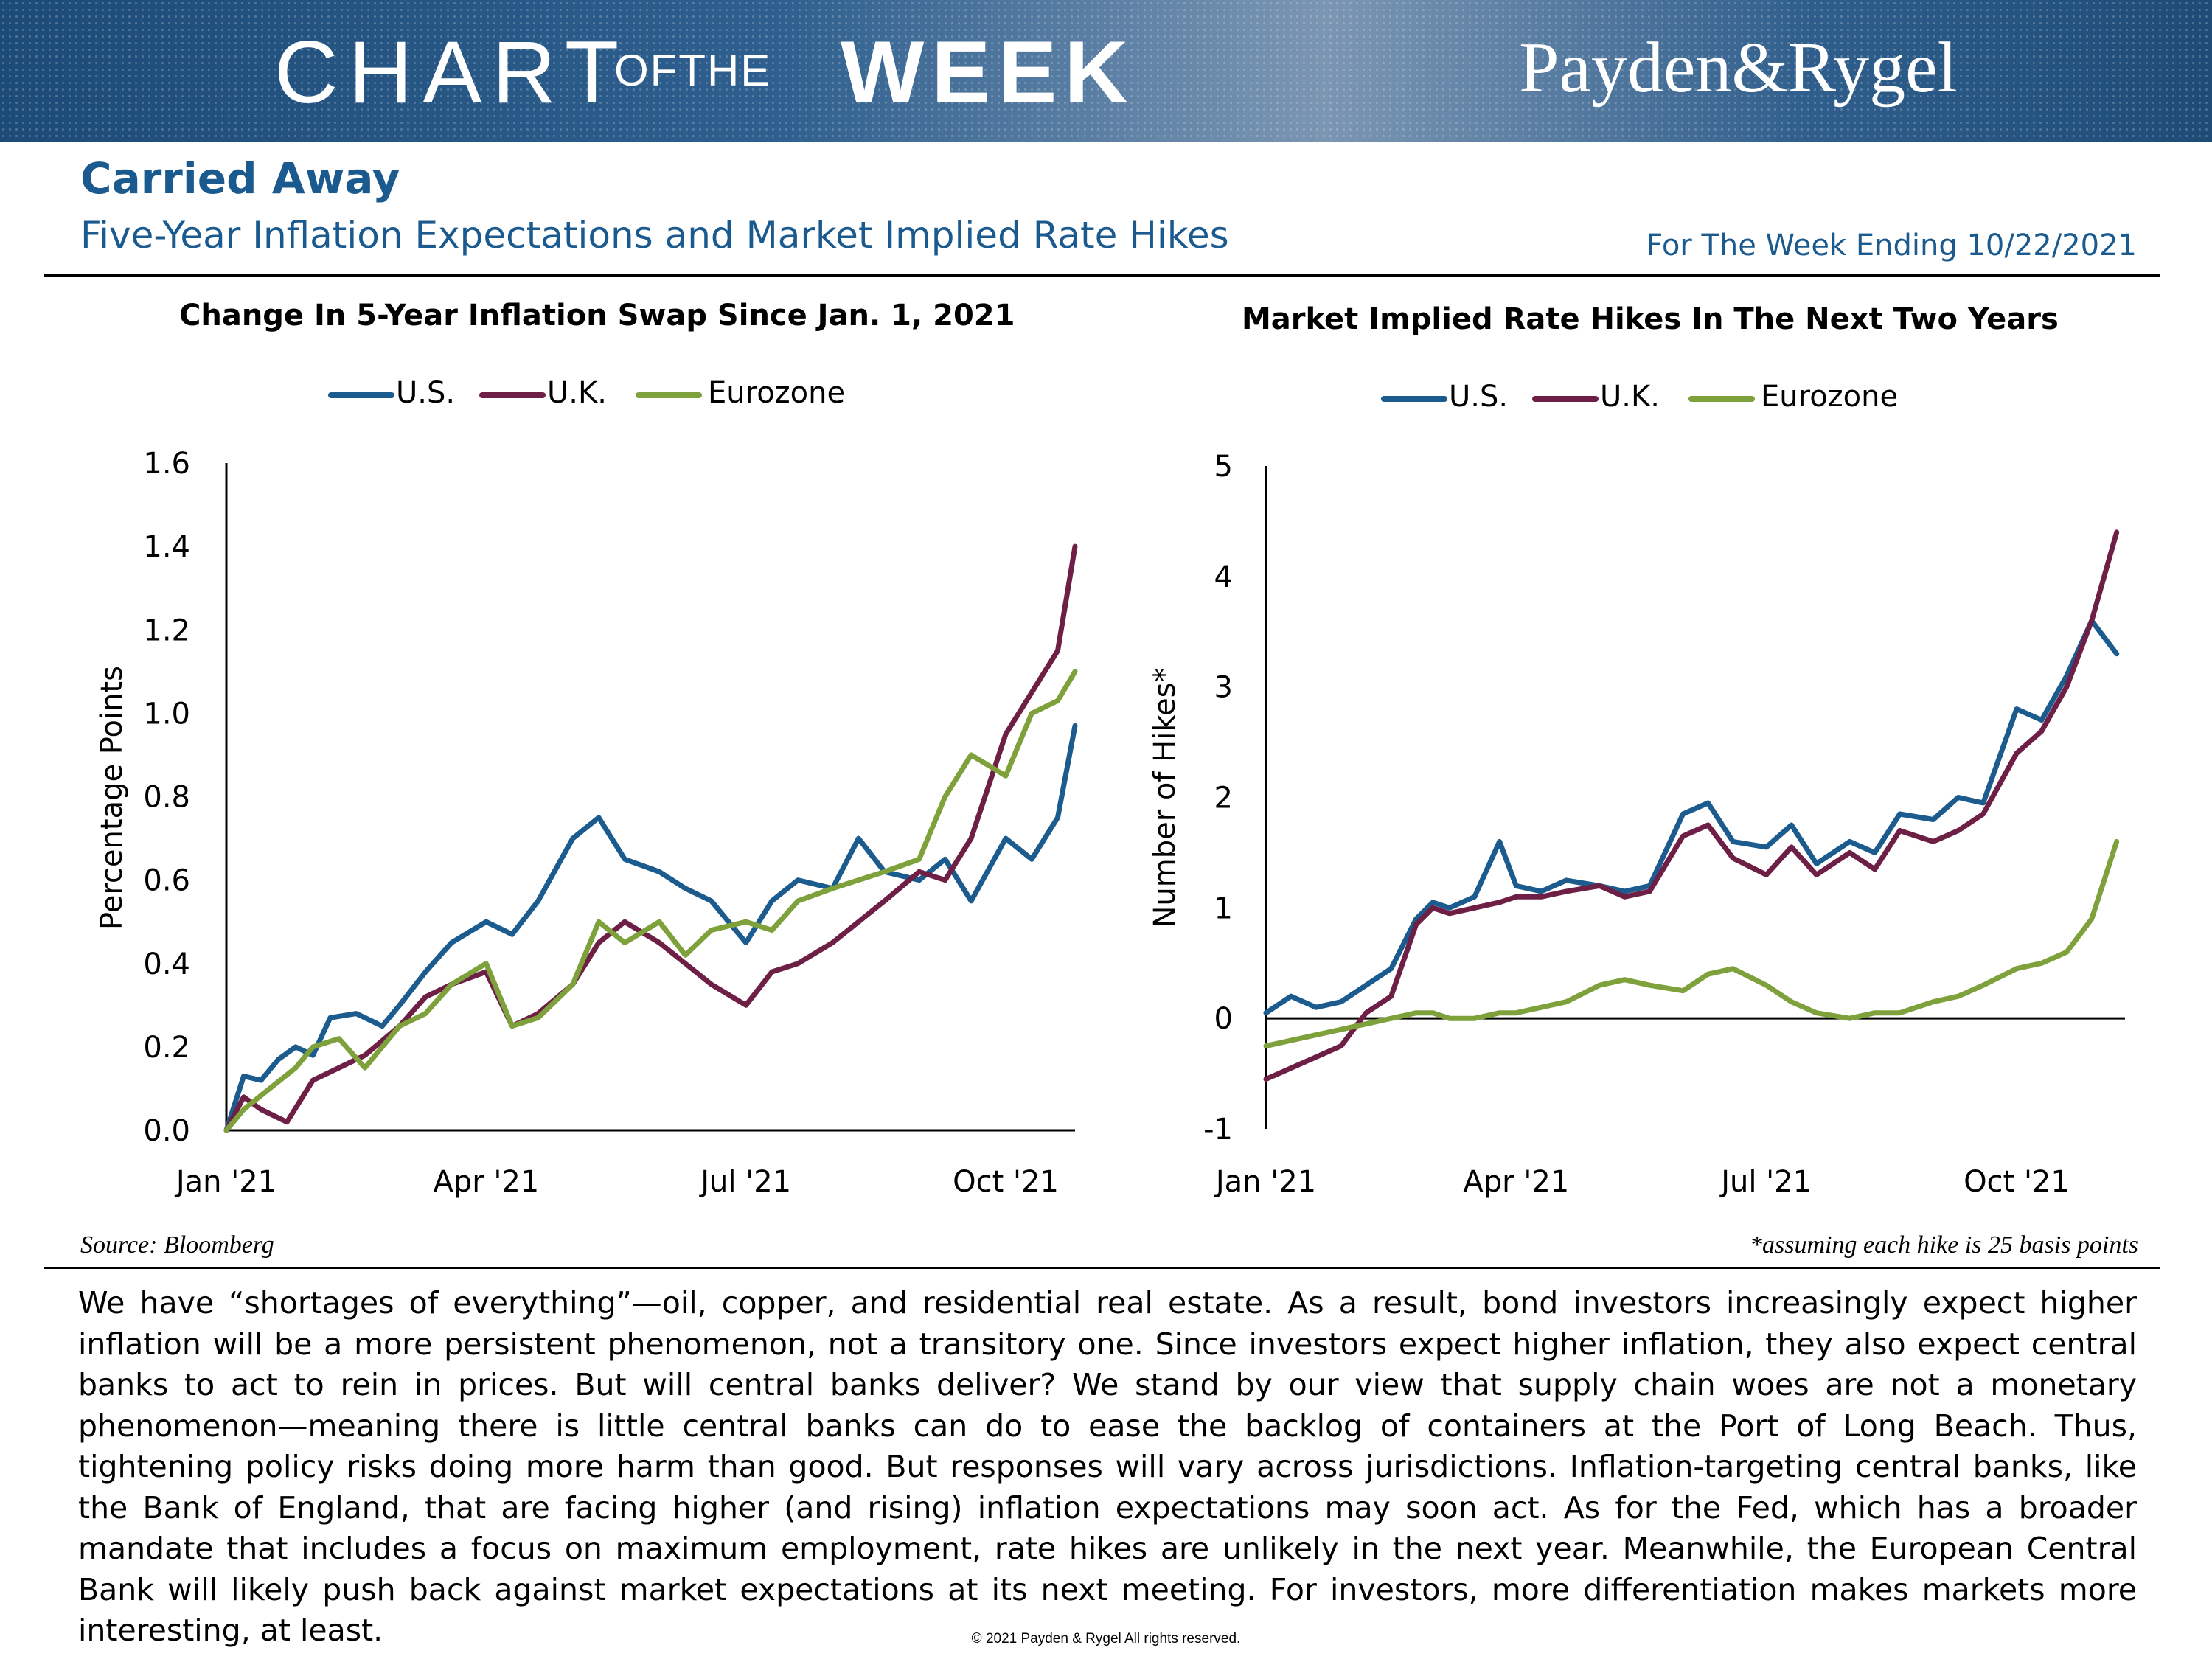 The width and height of the screenshot is (2212, 1659). What do you see at coordinates (744, 1182) in the screenshot?
I see `chart1-x-tick-label: Jul '21` at bounding box center [744, 1182].